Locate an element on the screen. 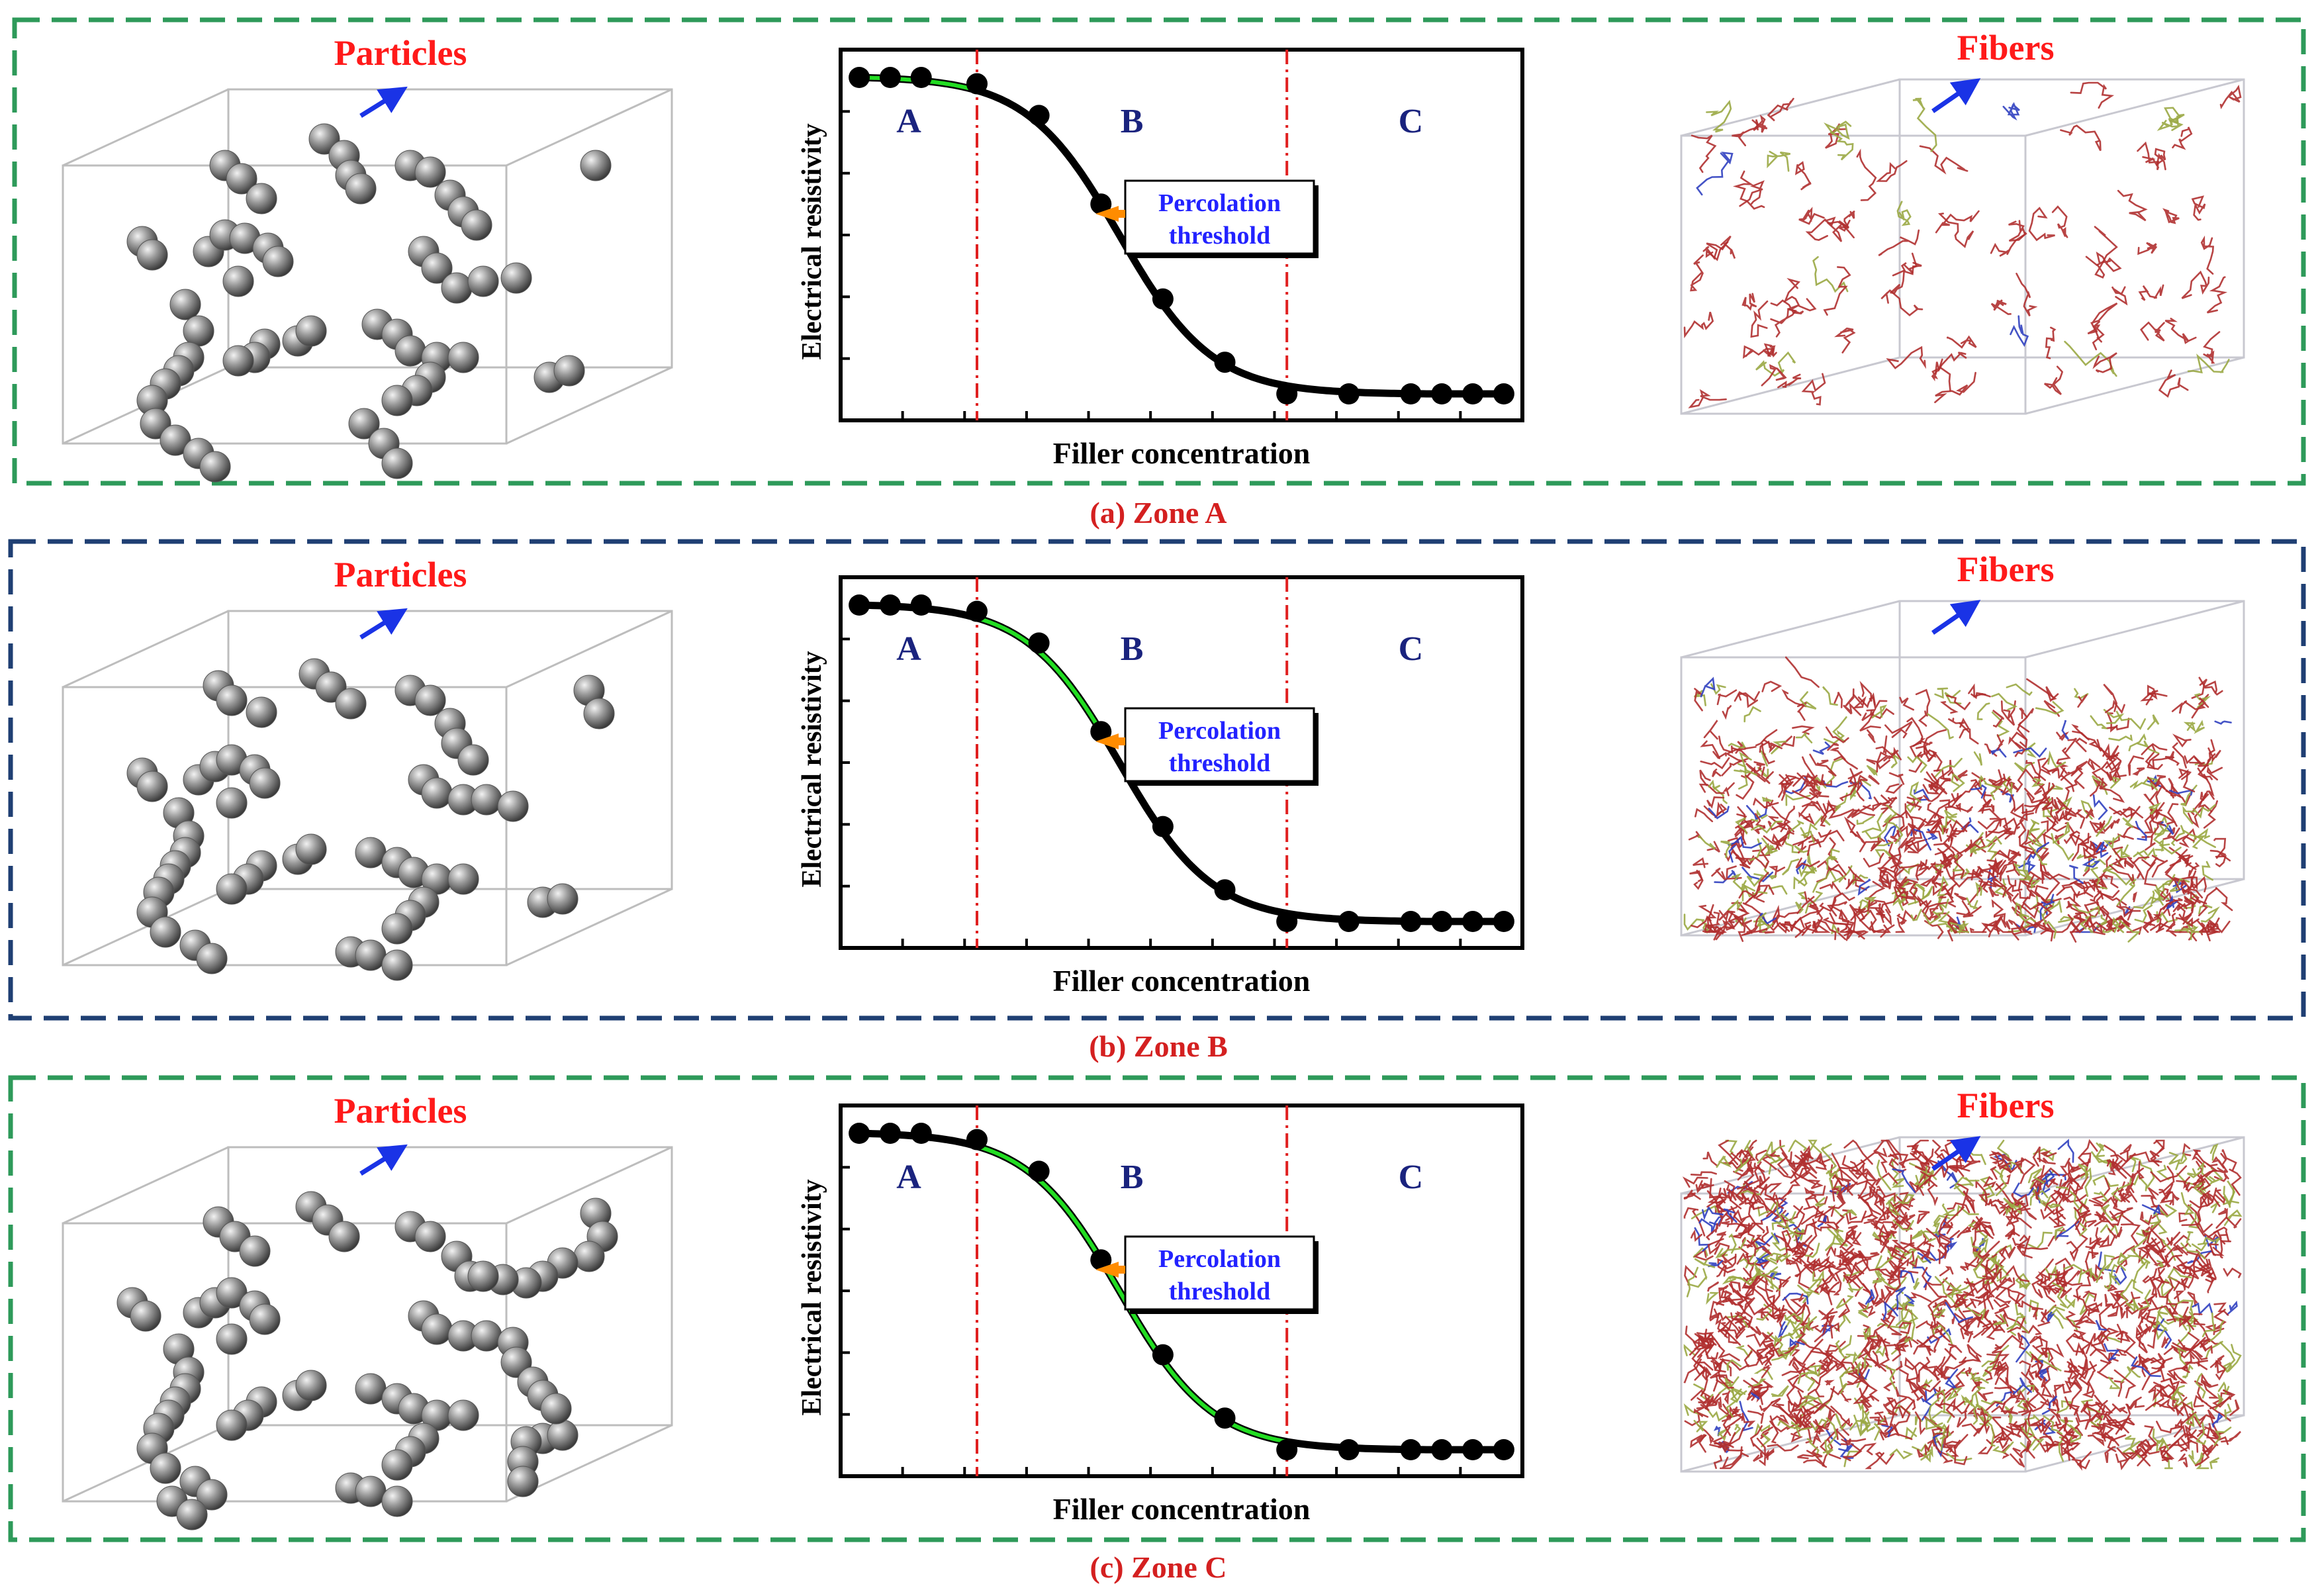 This screenshot has height=1596, width=2318. callout-arrow-stem is located at coordinates (1121, 1270).